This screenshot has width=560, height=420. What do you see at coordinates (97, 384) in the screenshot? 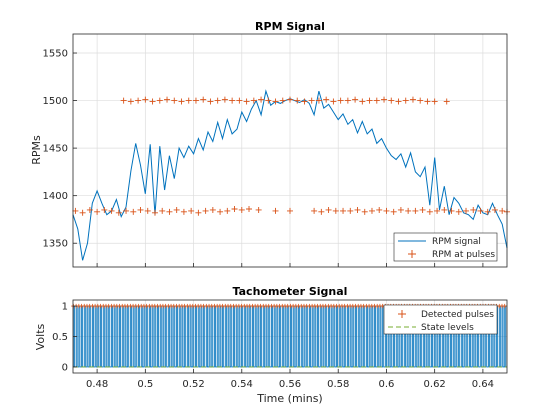
I see `tach-xtick-label: 0.48` at bounding box center [97, 384].